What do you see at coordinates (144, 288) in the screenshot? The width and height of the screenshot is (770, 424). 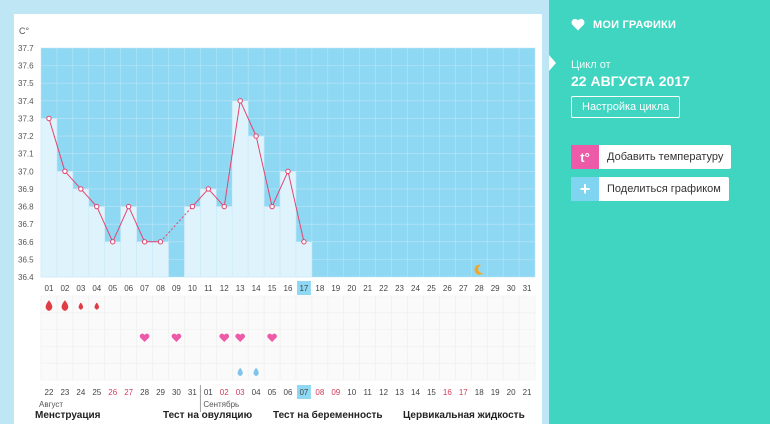 I see `day-label: 07` at bounding box center [144, 288].